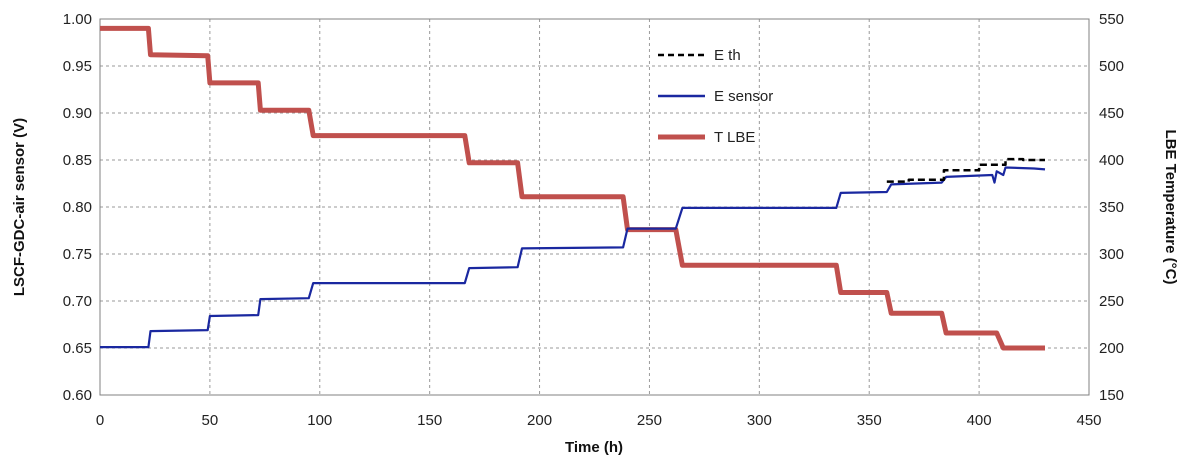 This screenshot has width=1188, height=461. Describe the element at coordinates (19, 207) in the screenshot. I see `left-y-axis-title: LSCF-GDC-air sensor (V)` at that location.